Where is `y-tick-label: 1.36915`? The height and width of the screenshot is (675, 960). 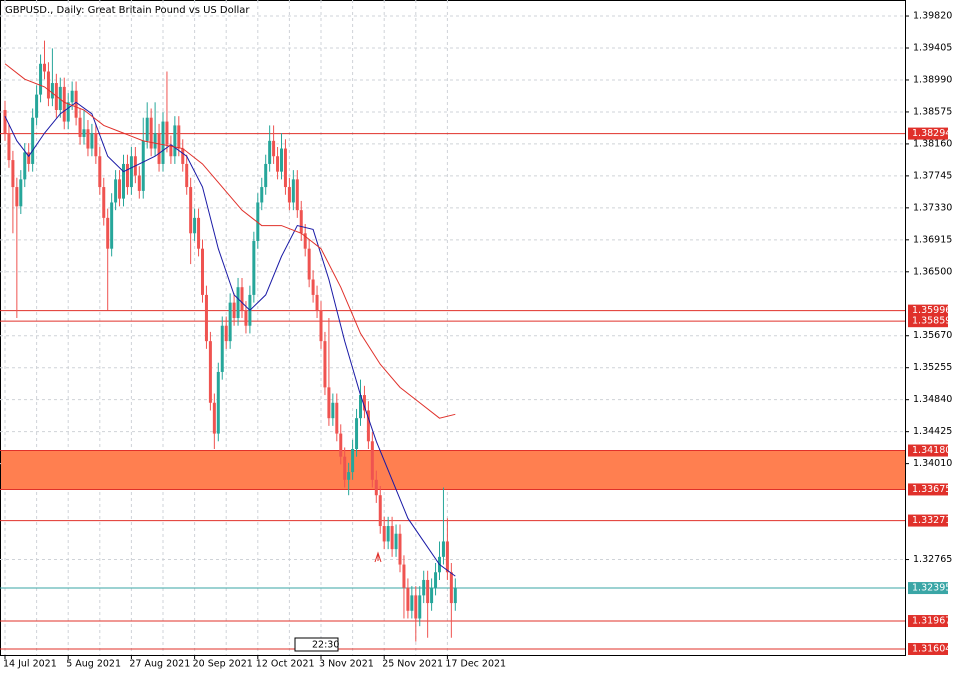
y-tick-label: 1.36915 is located at coordinates (932, 239).